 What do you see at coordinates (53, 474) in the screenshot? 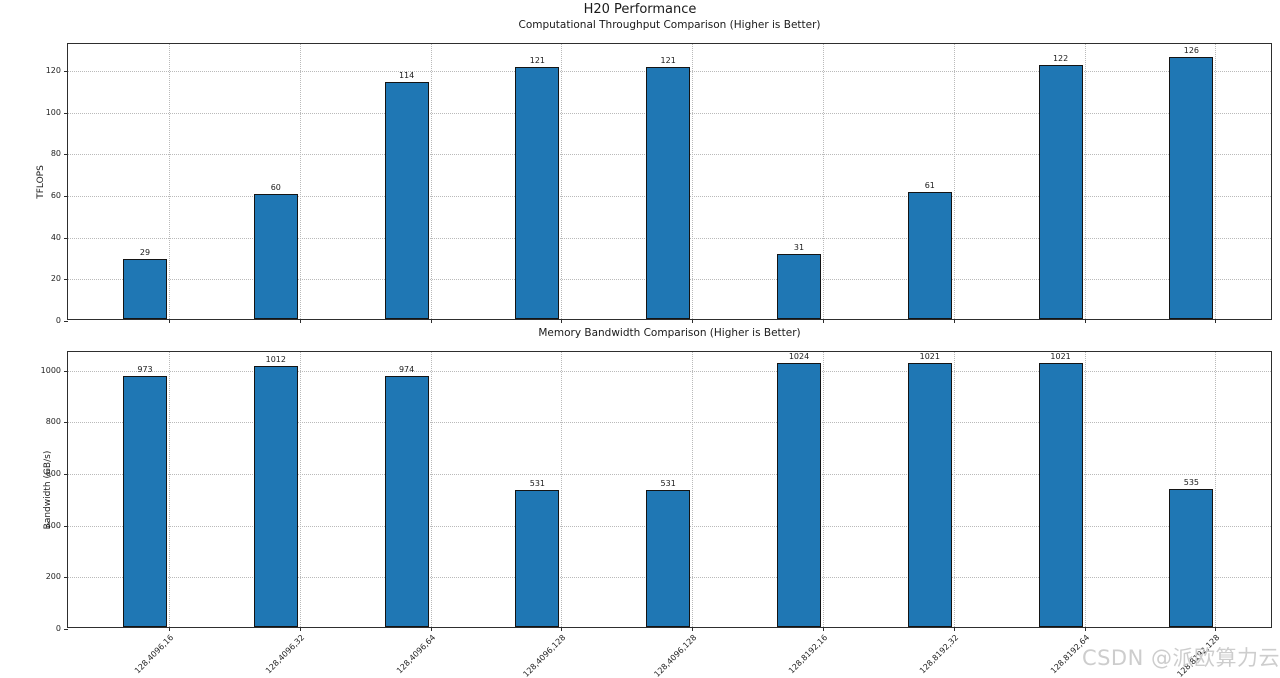
I see `y-tick-label: 600` at bounding box center [53, 474].